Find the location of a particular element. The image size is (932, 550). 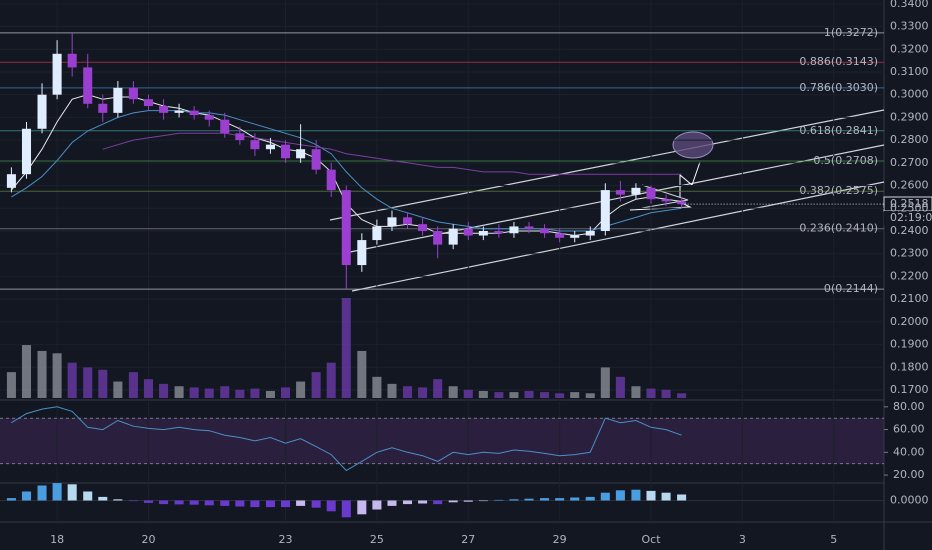

fib-label: 1(0.3272) is located at coordinates (851, 32).